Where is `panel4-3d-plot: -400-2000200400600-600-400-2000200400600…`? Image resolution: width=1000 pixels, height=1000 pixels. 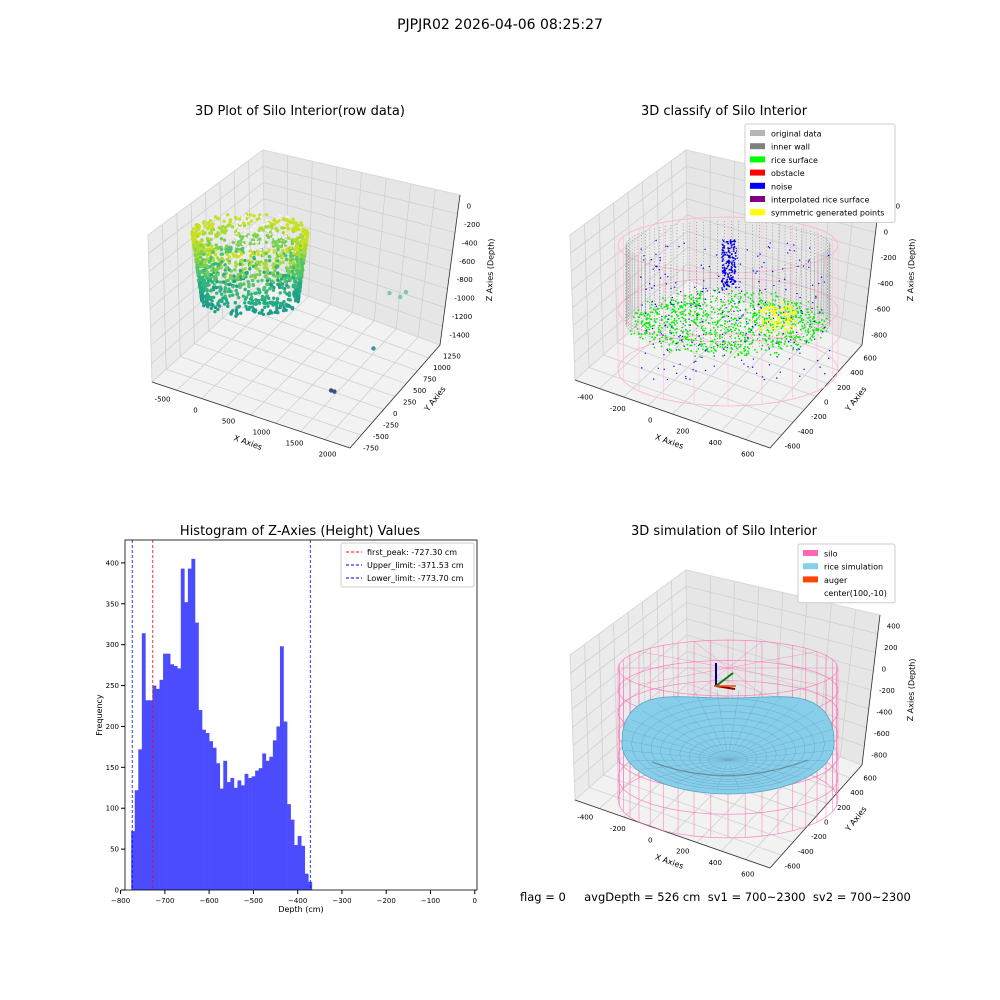
panel4-3d-plot: -400-2000200400600-600-400-2000200400600… is located at coordinates (743, 710).